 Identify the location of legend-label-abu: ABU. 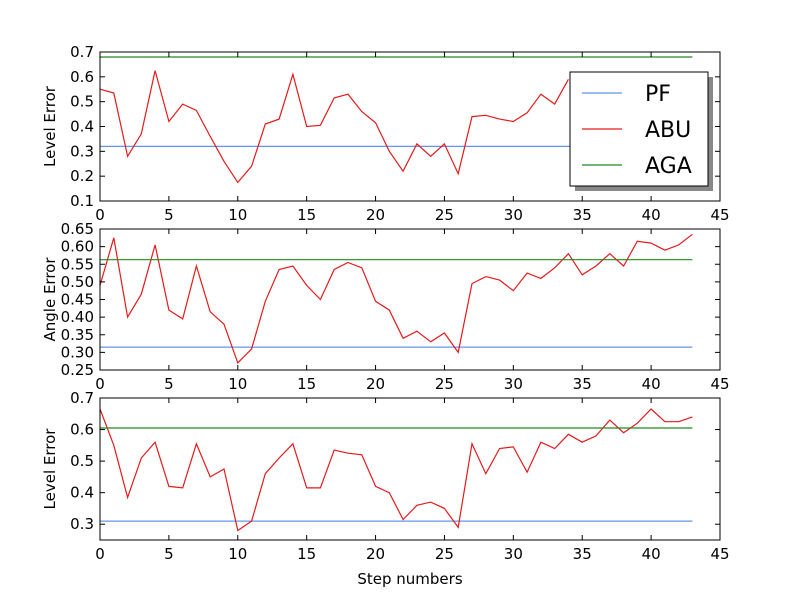
(668, 130).